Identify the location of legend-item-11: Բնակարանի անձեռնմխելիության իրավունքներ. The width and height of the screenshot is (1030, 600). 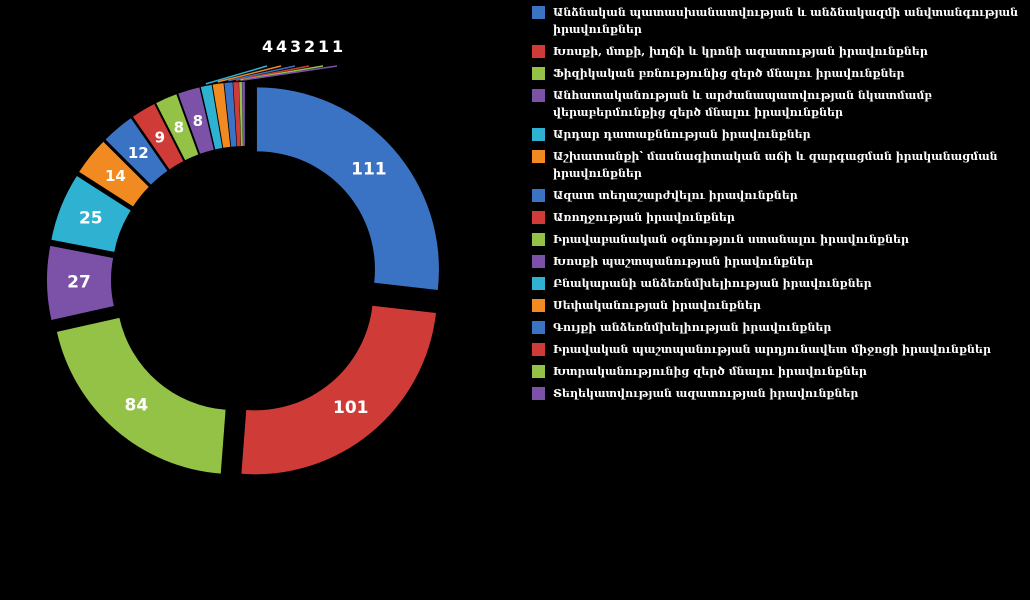
(777, 283).